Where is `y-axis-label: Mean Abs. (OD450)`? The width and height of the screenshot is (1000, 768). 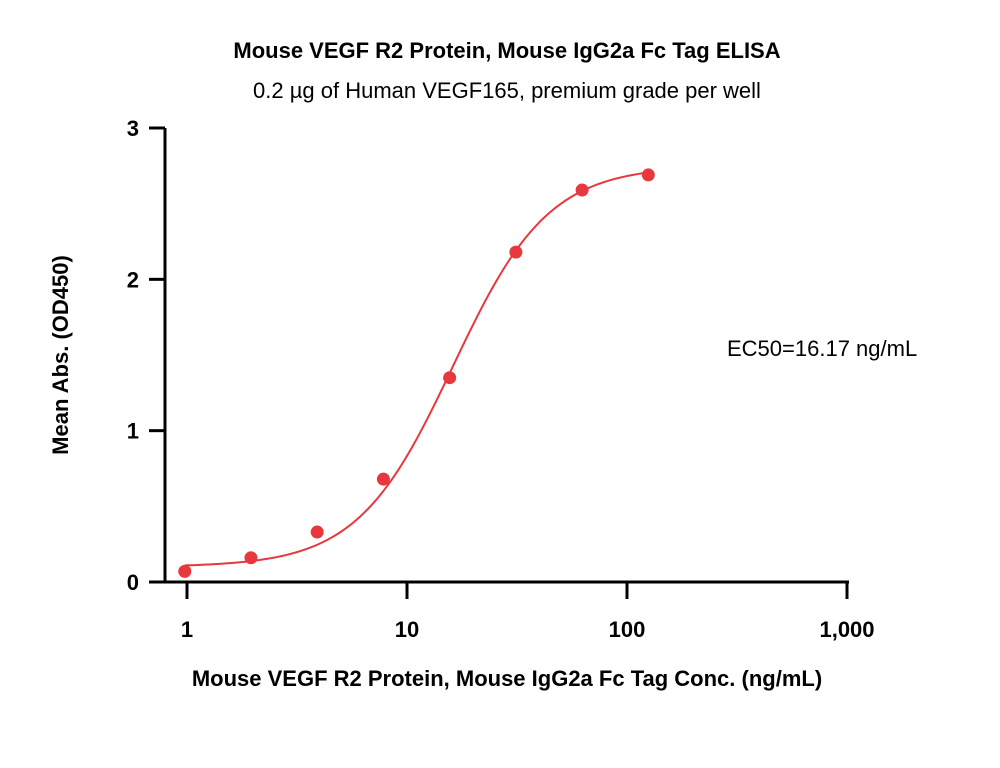 y-axis-label: Mean Abs. (OD450) is located at coordinates (60, 355).